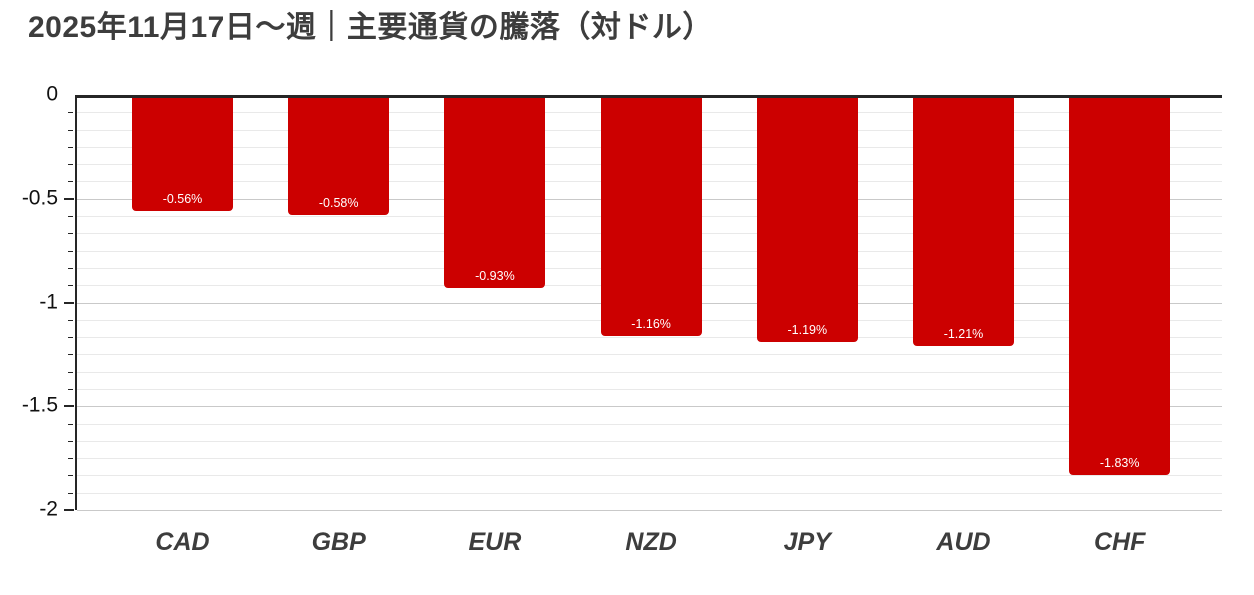 The width and height of the screenshot is (1254, 595). What do you see at coordinates (1120, 285) in the screenshot?
I see `bar-CHF: -1.83%` at bounding box center [1120, 285].